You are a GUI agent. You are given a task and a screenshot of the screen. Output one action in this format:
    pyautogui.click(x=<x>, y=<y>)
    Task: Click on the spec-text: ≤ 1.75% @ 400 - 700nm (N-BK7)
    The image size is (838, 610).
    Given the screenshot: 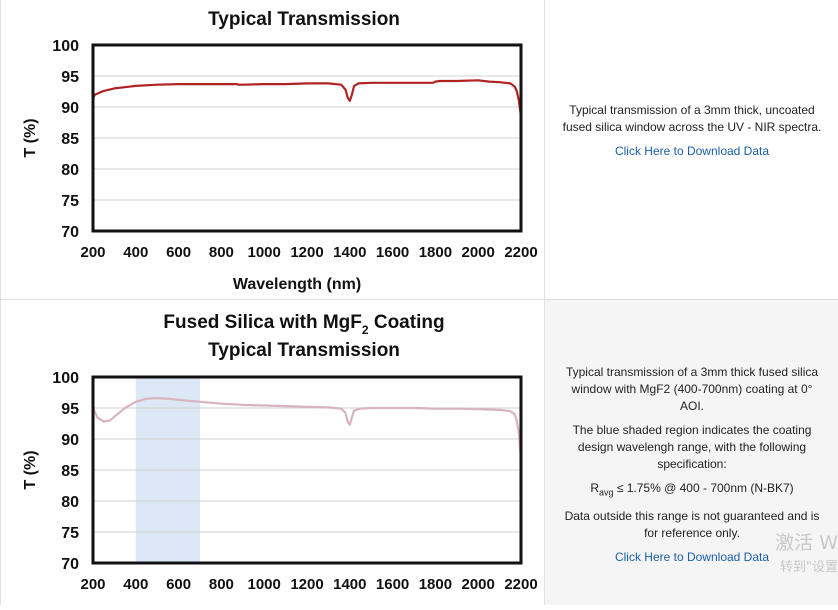 What is the action you would take?
    pyautogui.click(x=703, y=488)
    